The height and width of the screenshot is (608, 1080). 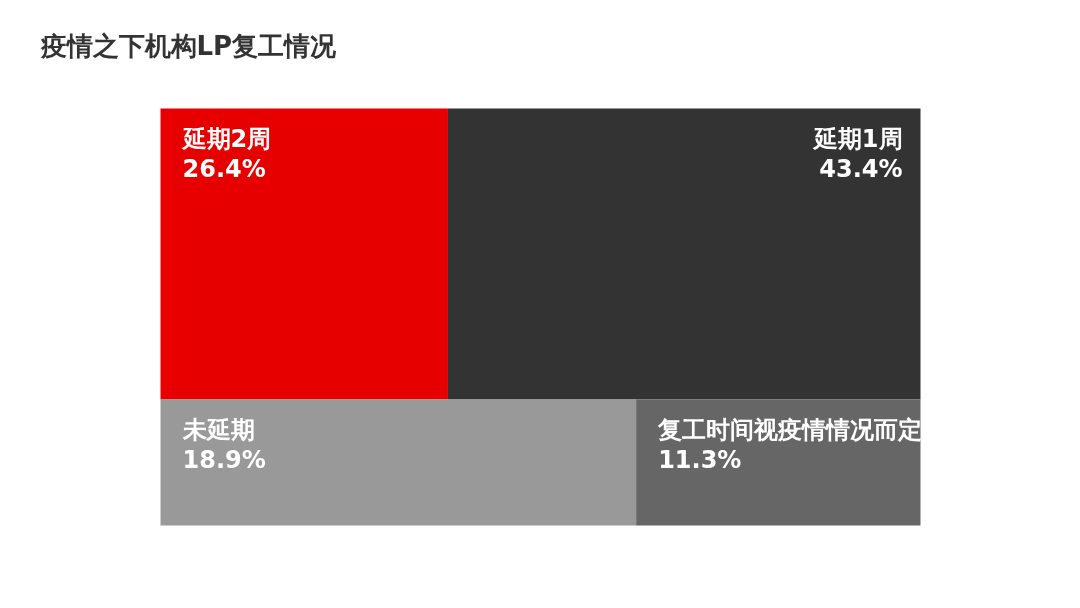 What do you see at coordinates (861, 168) in the screenshot?
I see `data-label: 43.4%` at bounding box center [861, 168].